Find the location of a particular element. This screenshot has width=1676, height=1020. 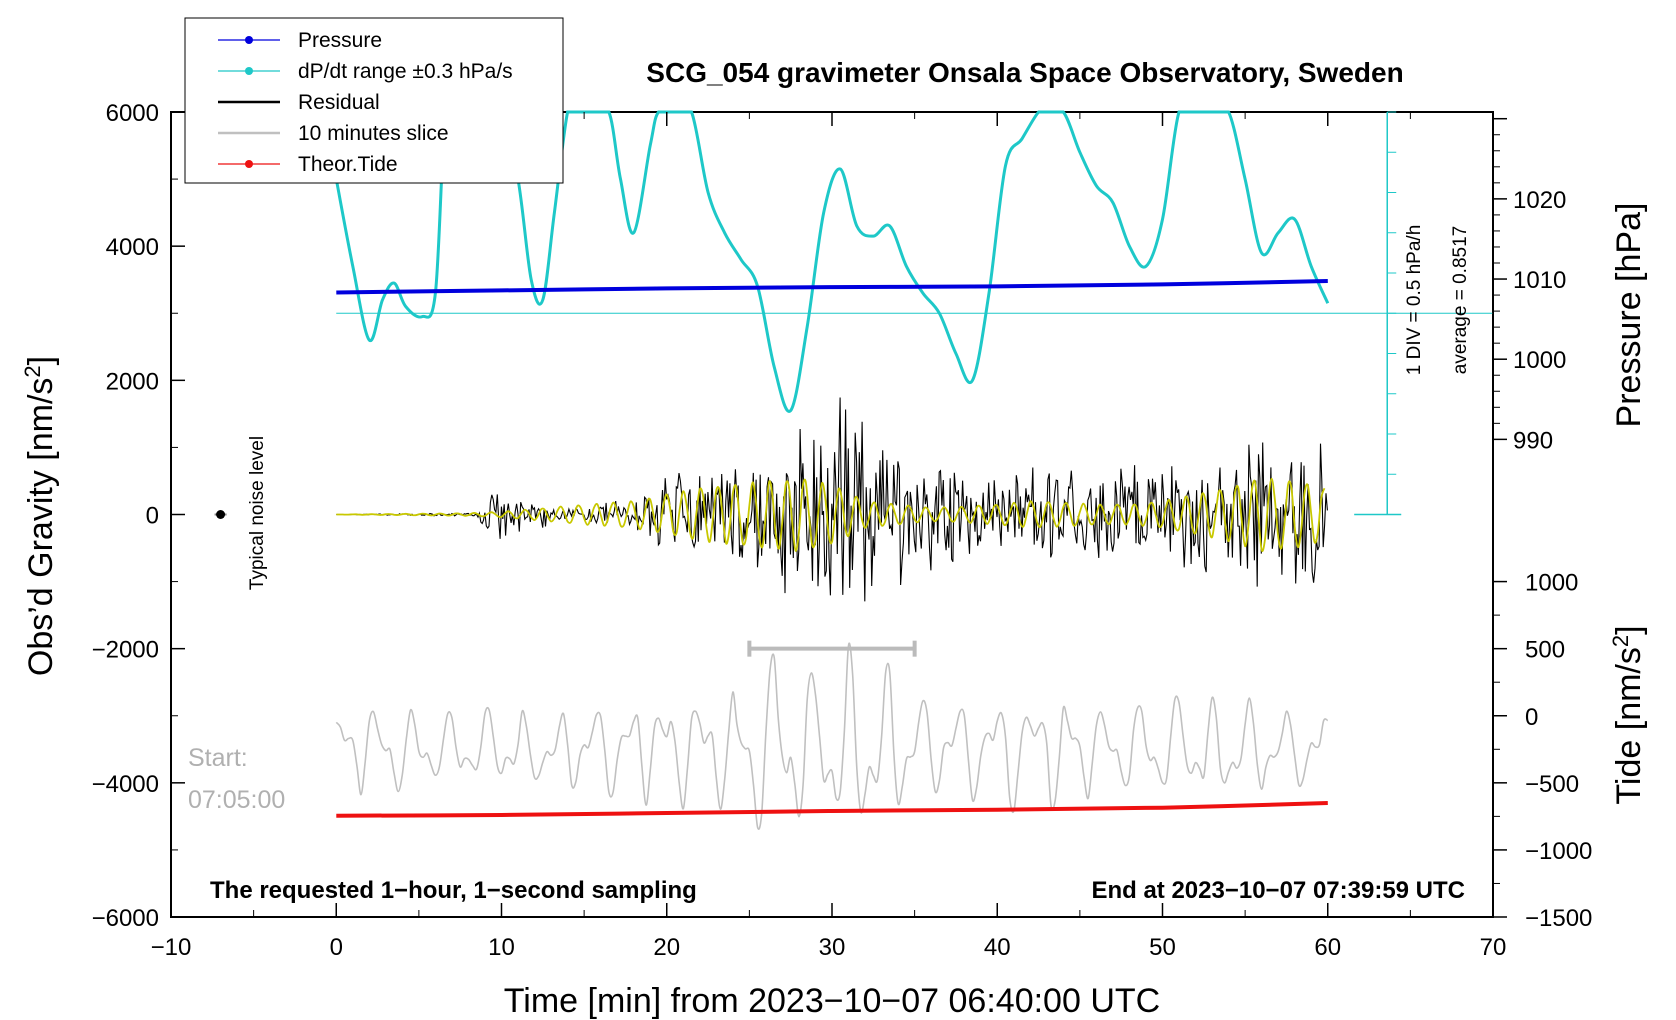

y-tick-label-6: −6000 is located at coordinates (125, 918).